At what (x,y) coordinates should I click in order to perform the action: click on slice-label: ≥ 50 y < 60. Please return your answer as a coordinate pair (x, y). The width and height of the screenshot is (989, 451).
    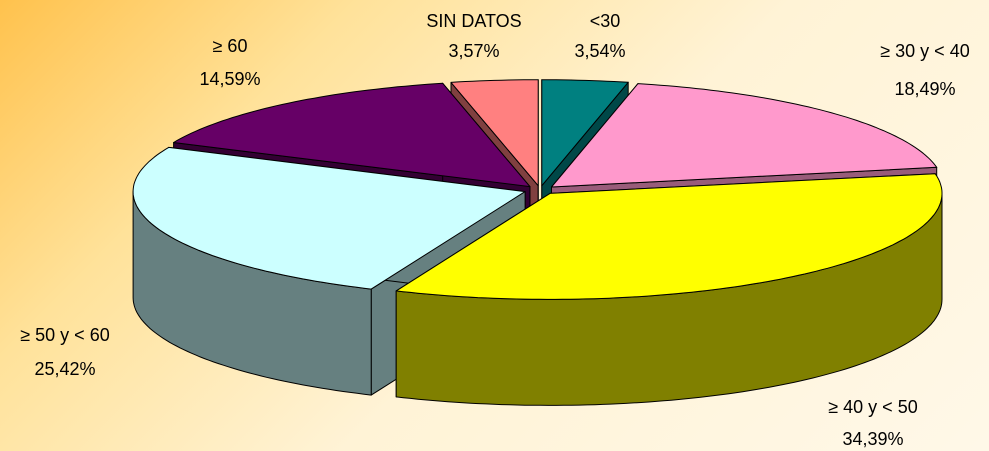
    Looking at the image, I should click on (64, 335).